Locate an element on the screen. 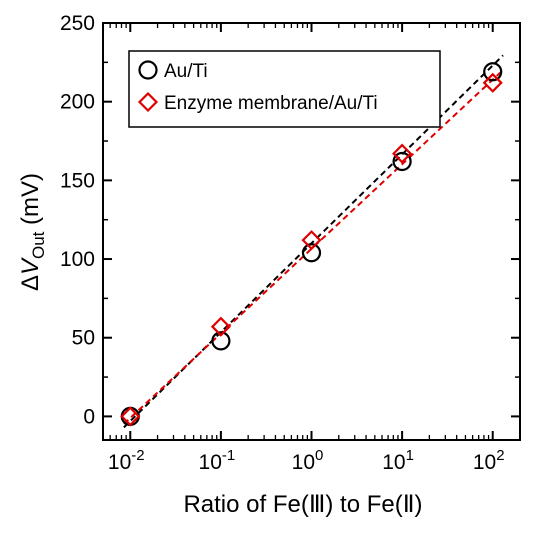 This screenshot has height=540, width=550. y-tick-label: 250 is located at coordinates (77, 23).